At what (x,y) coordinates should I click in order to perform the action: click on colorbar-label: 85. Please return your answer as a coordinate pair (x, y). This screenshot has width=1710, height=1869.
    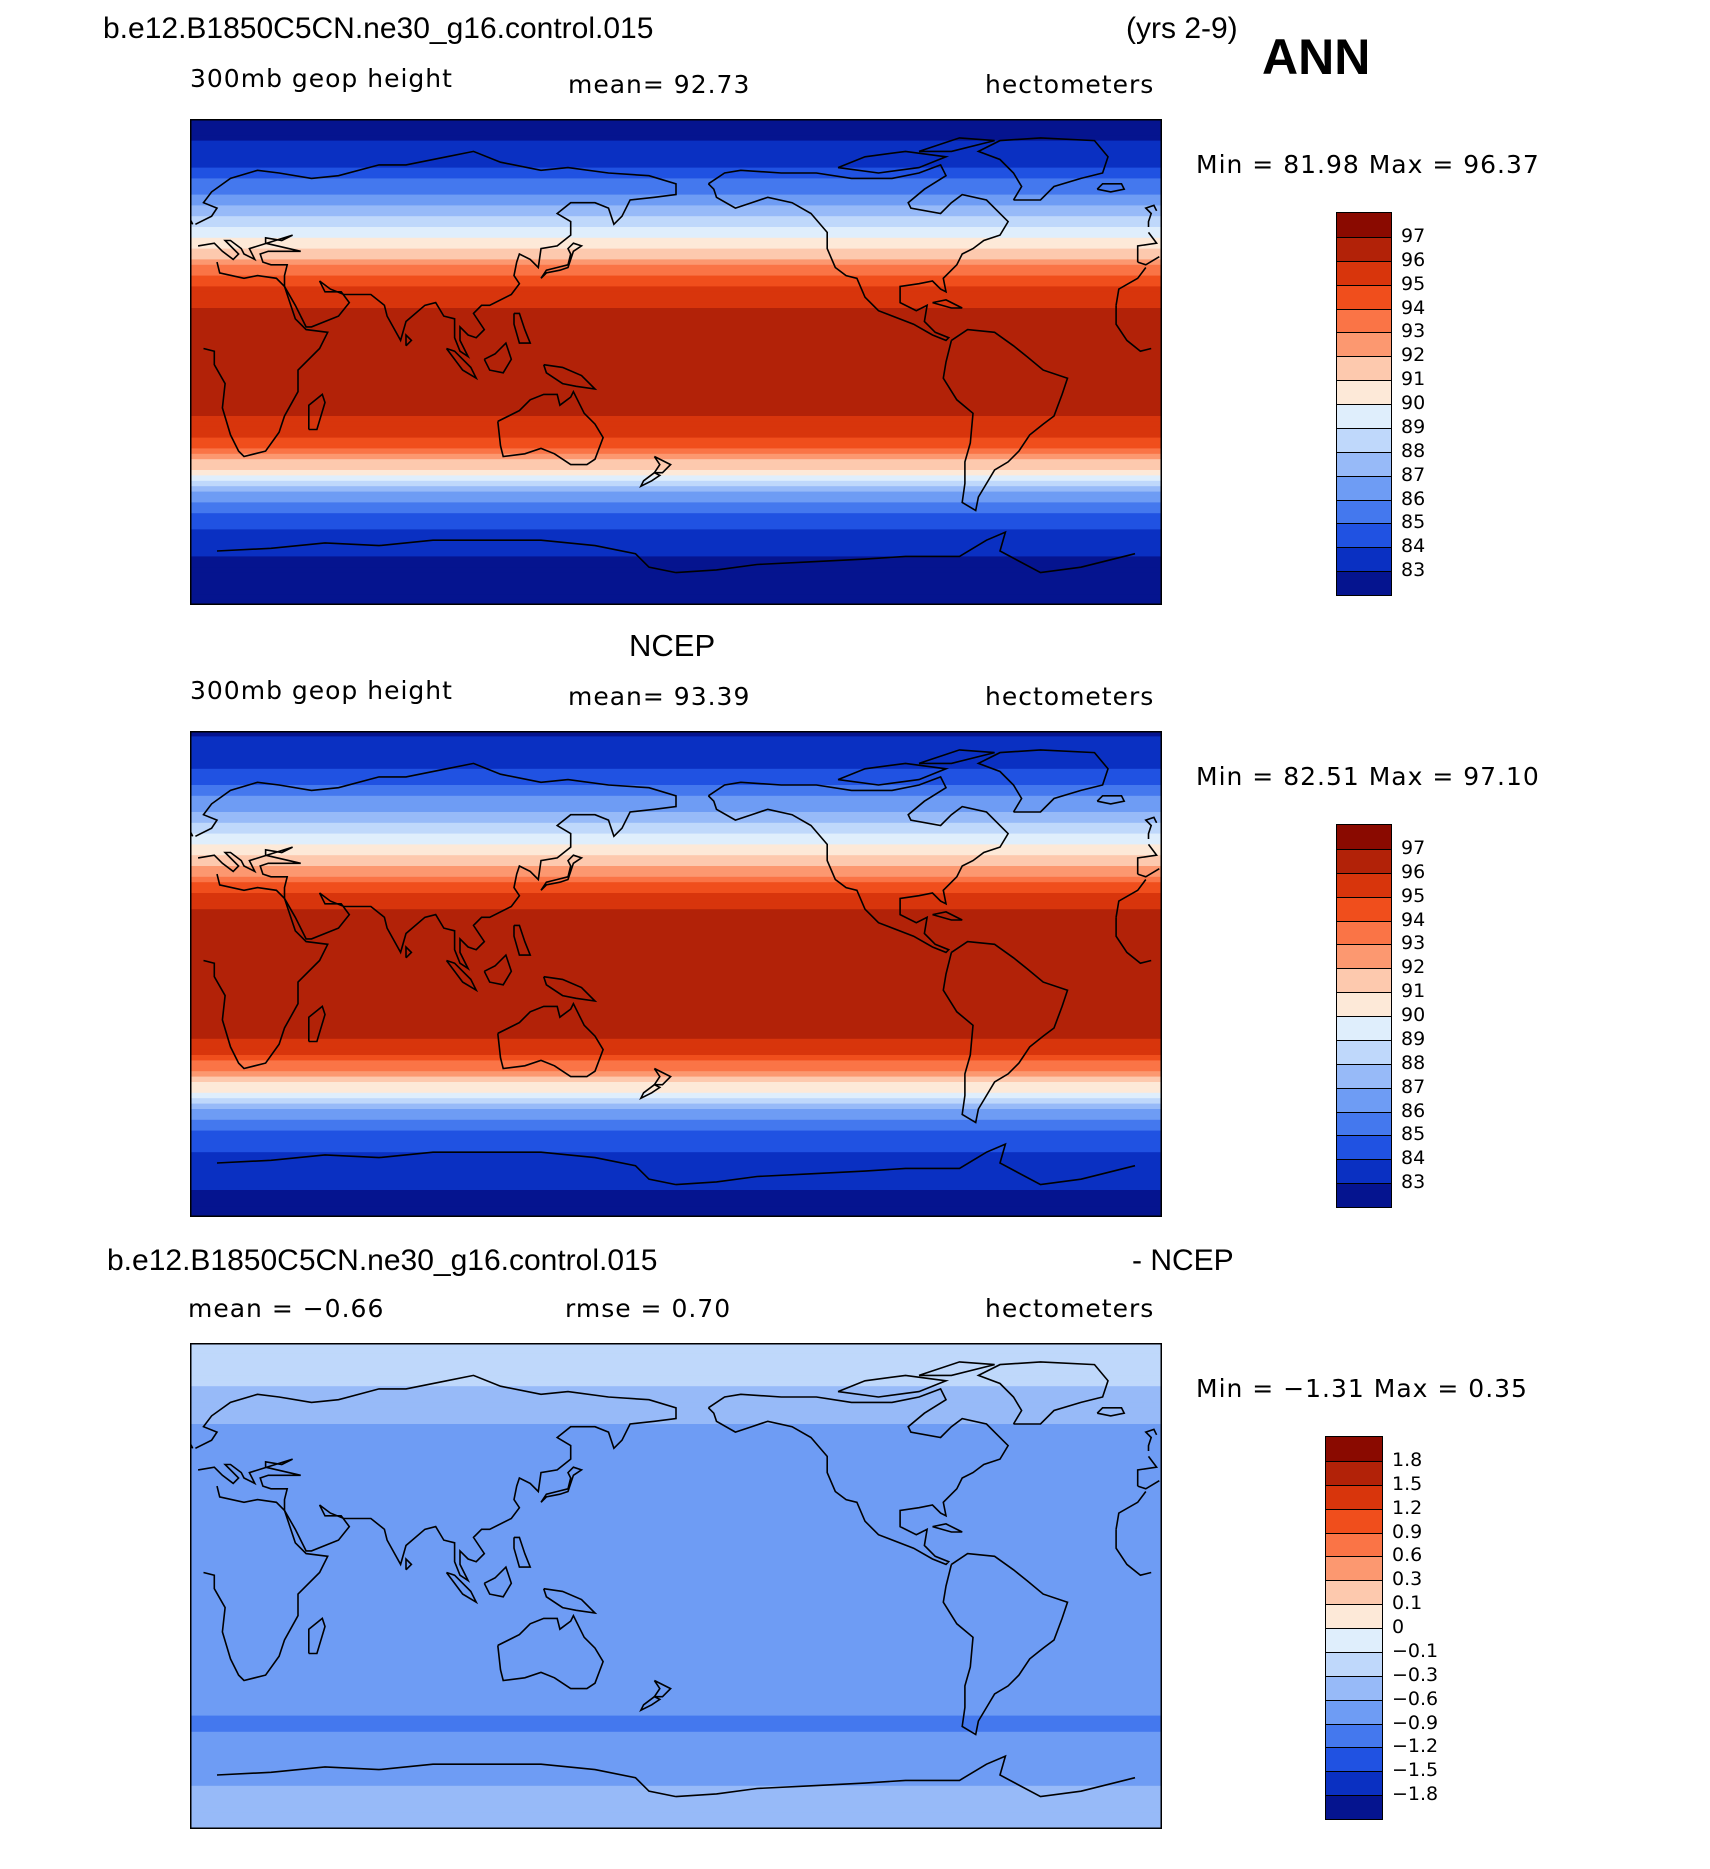
    Looking at the image, I should click on (1413, 522).